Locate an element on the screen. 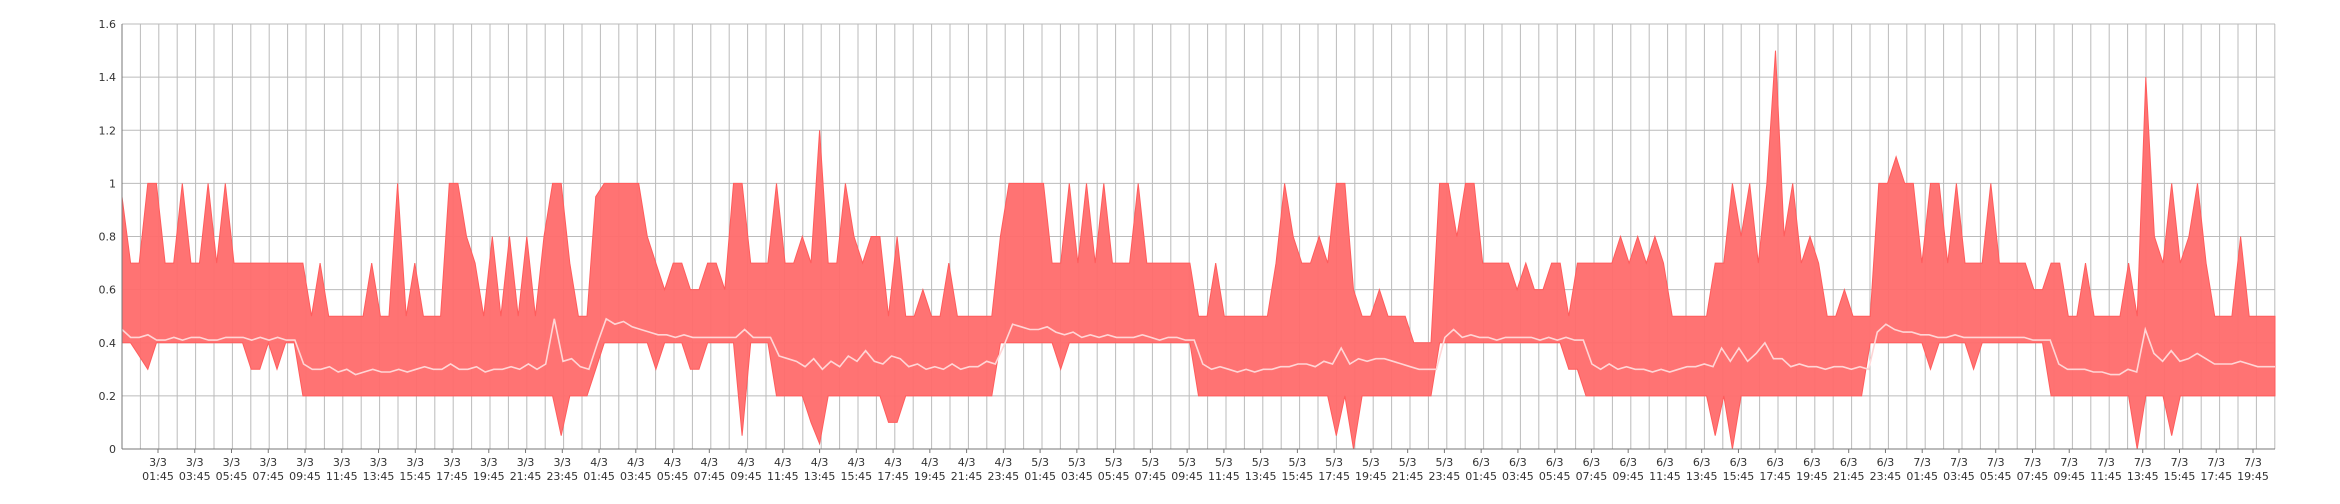 Image resolution: width=2340 pixels, height=504 pixels. x-tick-label: 4/305:45 is located at coordinates (672, 466).